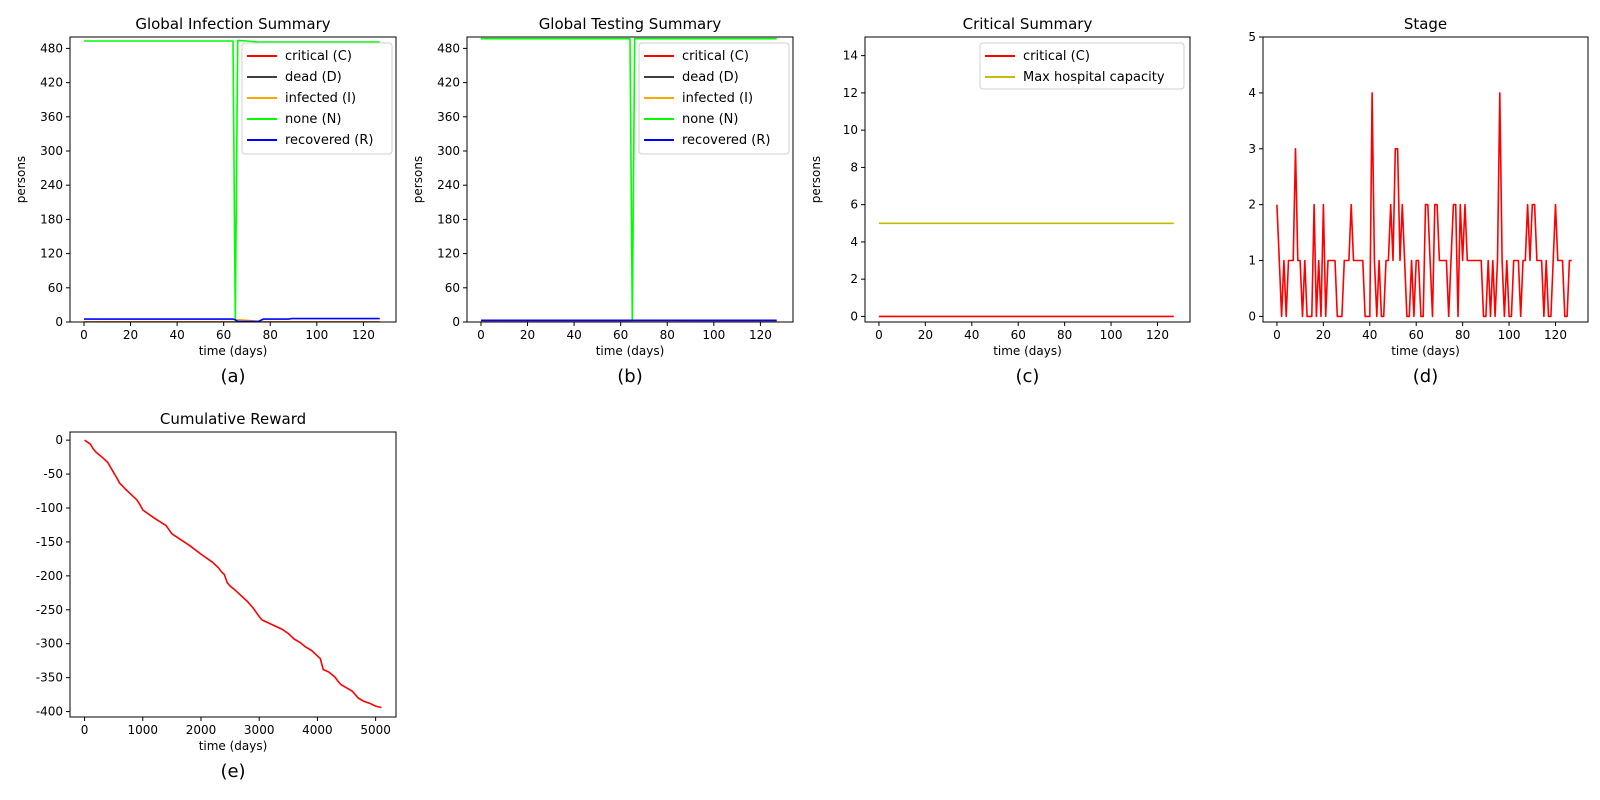 This screenshot has height=800, width=1600. I want to click on y-tick-label: 12, so click(850, 93).